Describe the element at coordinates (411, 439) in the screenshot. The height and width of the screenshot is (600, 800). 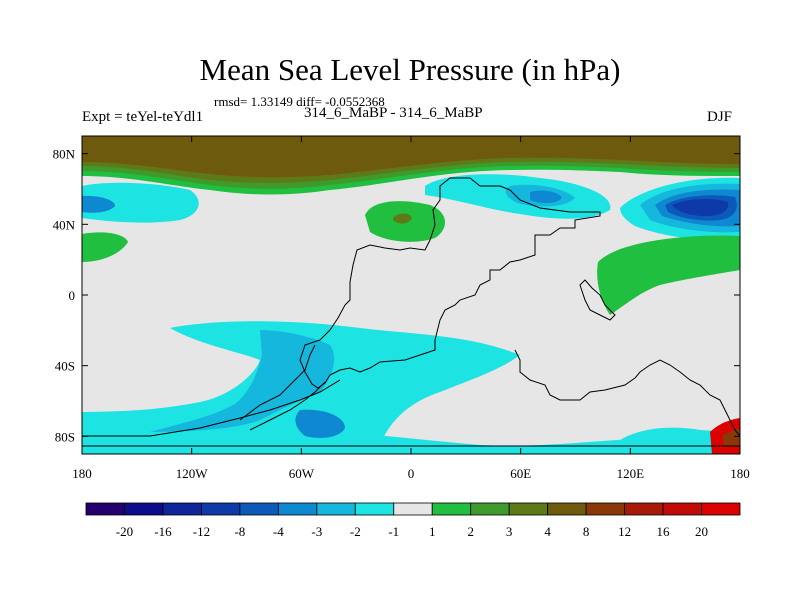
I see `southern-polar-cyan-band` at that location.